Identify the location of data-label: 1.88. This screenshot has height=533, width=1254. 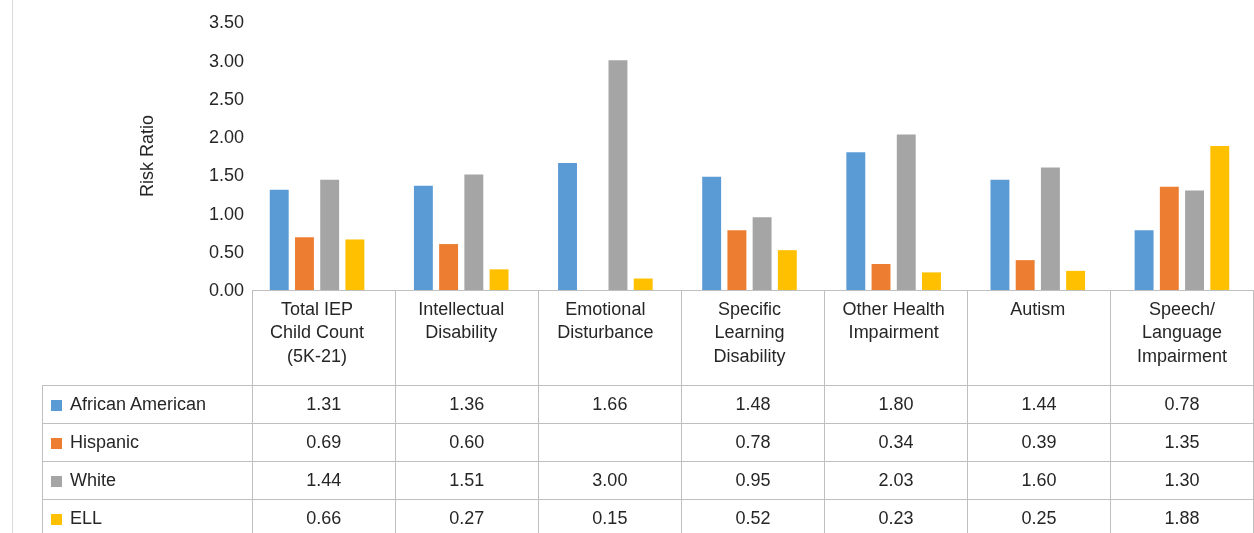
(1182, 516).